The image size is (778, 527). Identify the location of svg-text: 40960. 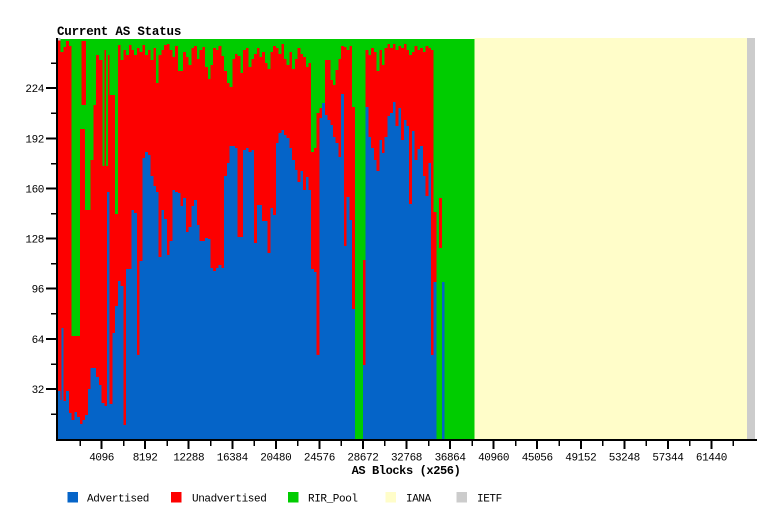
(493, 459).